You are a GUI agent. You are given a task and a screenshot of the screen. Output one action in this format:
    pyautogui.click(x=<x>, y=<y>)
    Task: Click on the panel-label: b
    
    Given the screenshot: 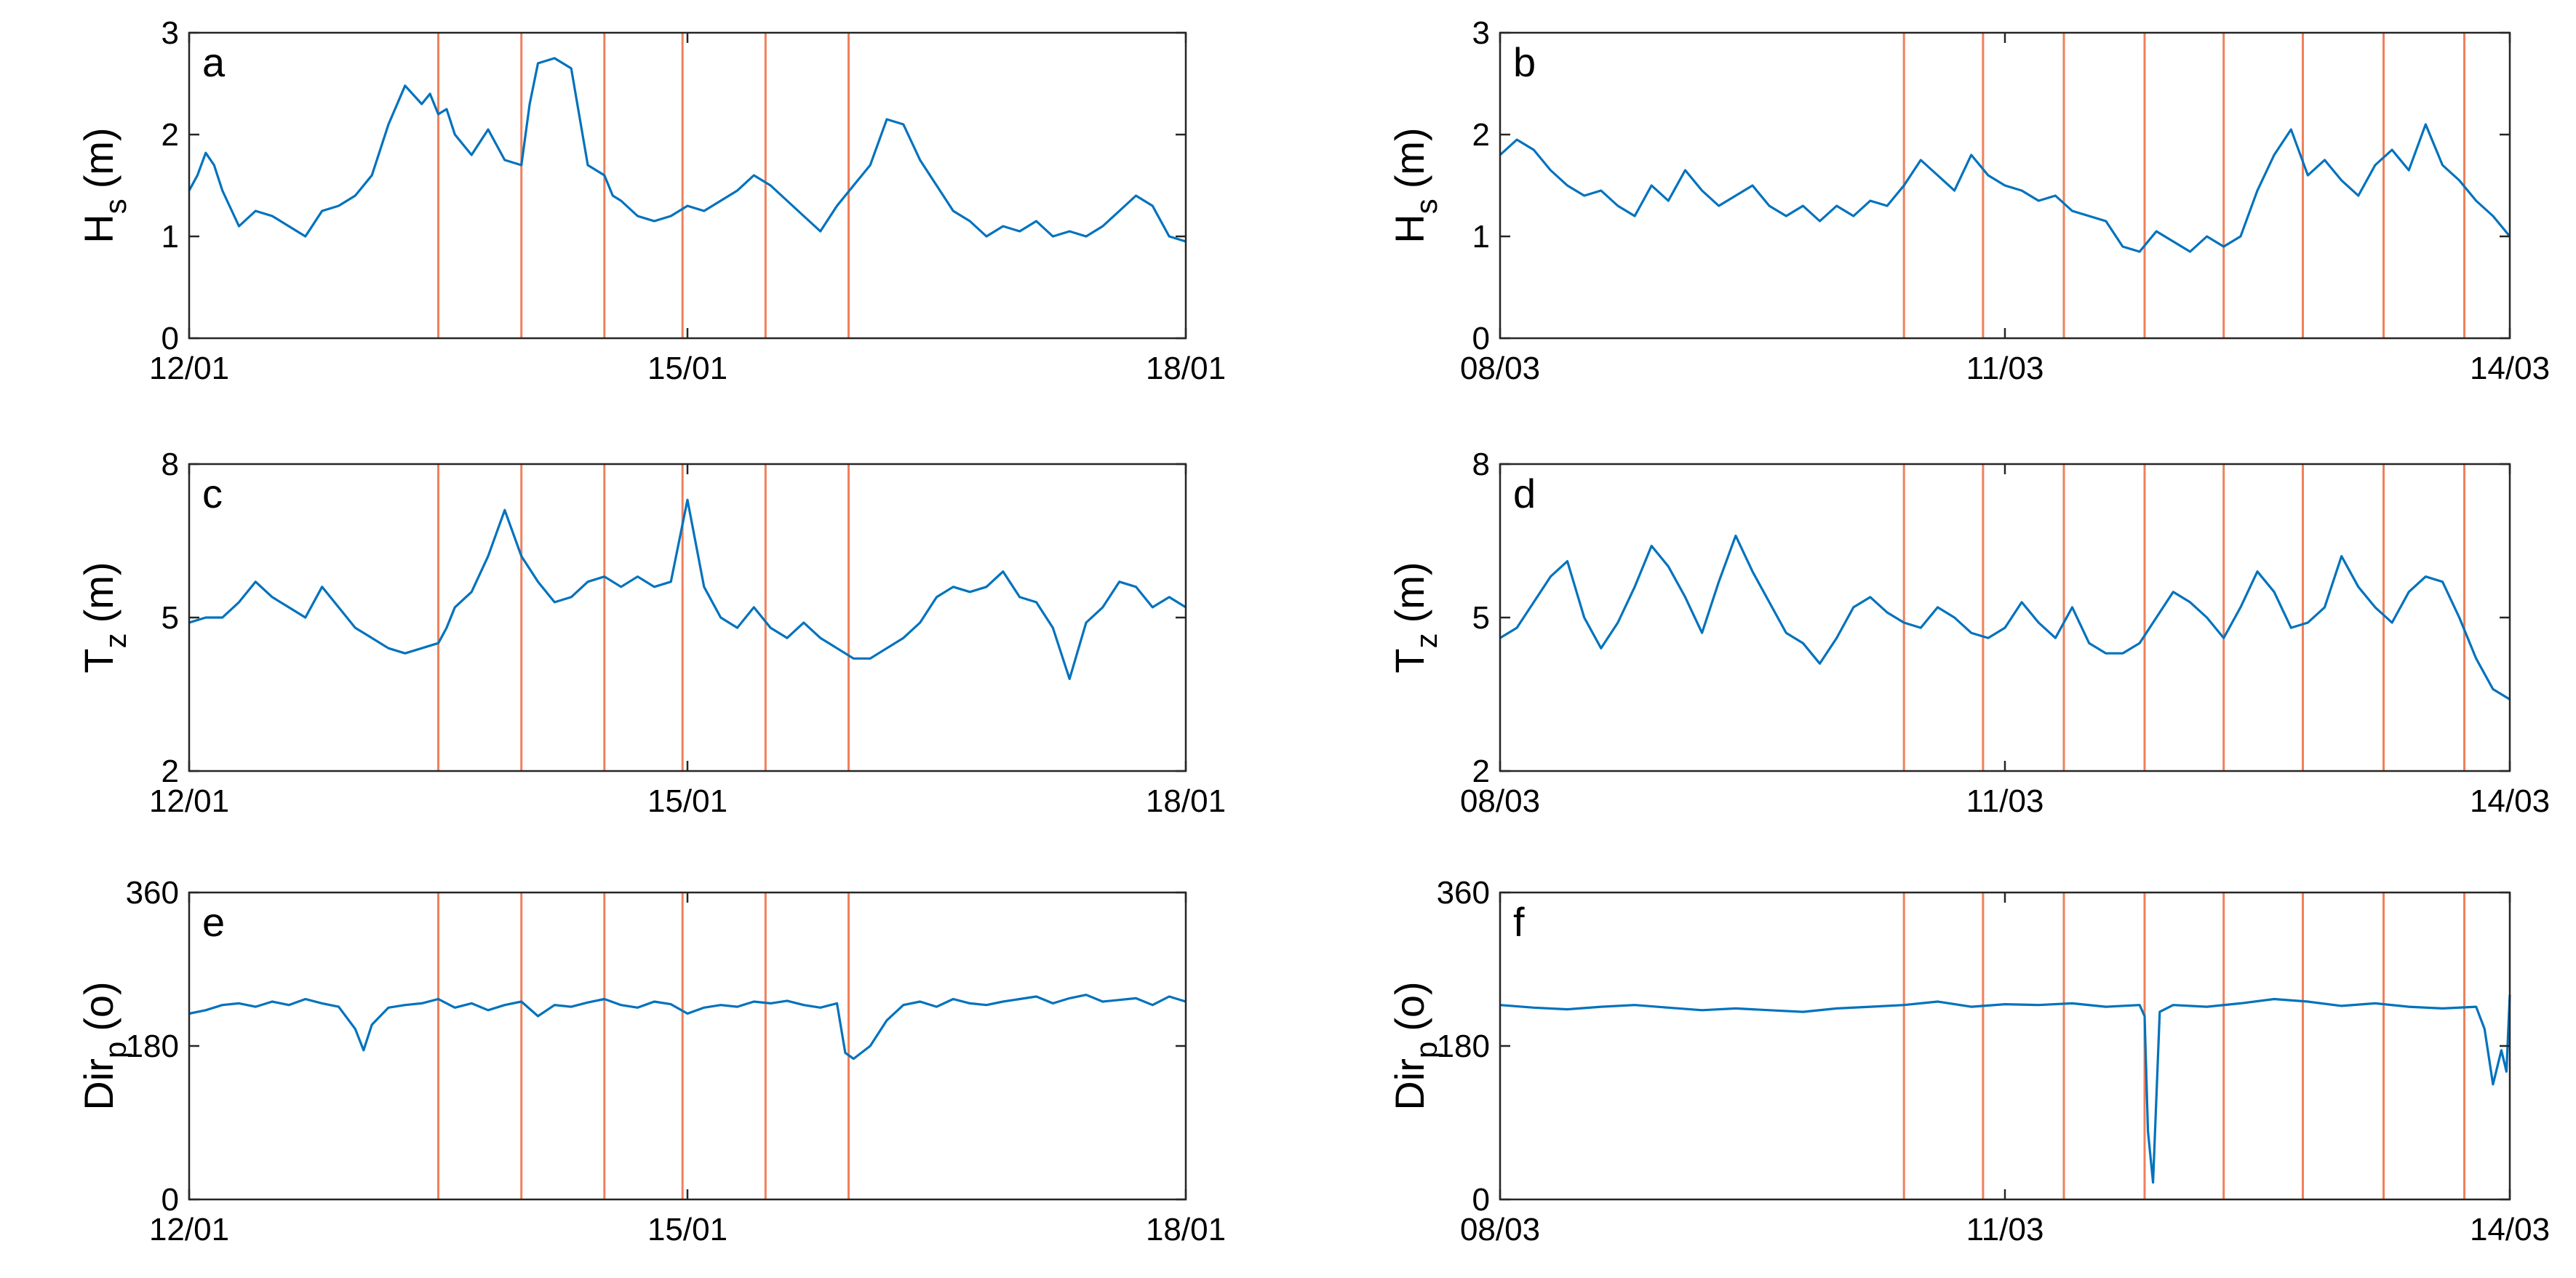 What is the action you would take?
    pyautogui.click(x=1524, y=62)
    